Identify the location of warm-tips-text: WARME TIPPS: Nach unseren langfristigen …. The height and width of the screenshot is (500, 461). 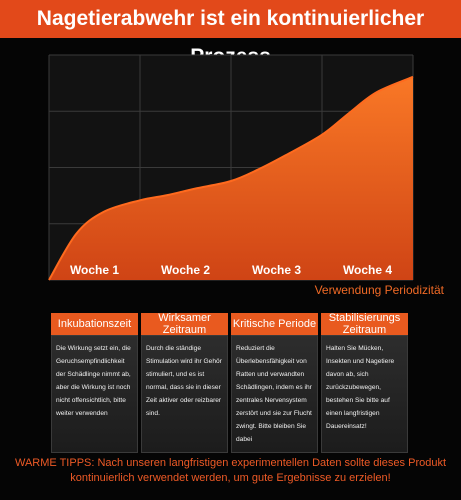
(230, 470).